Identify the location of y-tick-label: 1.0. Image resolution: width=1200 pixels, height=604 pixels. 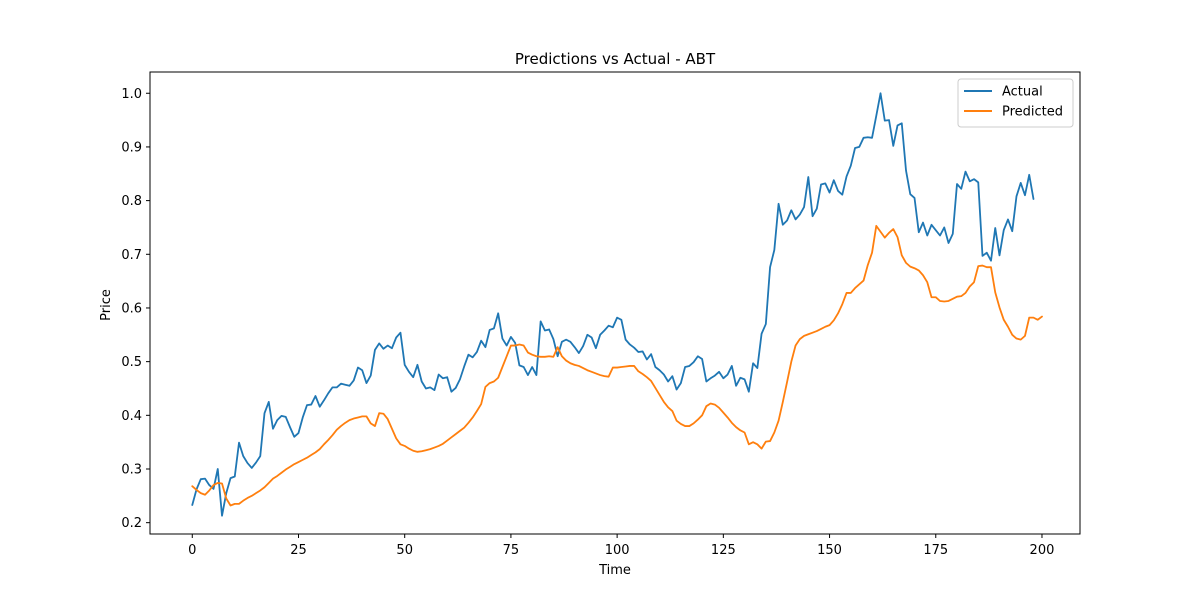
(131, 94).